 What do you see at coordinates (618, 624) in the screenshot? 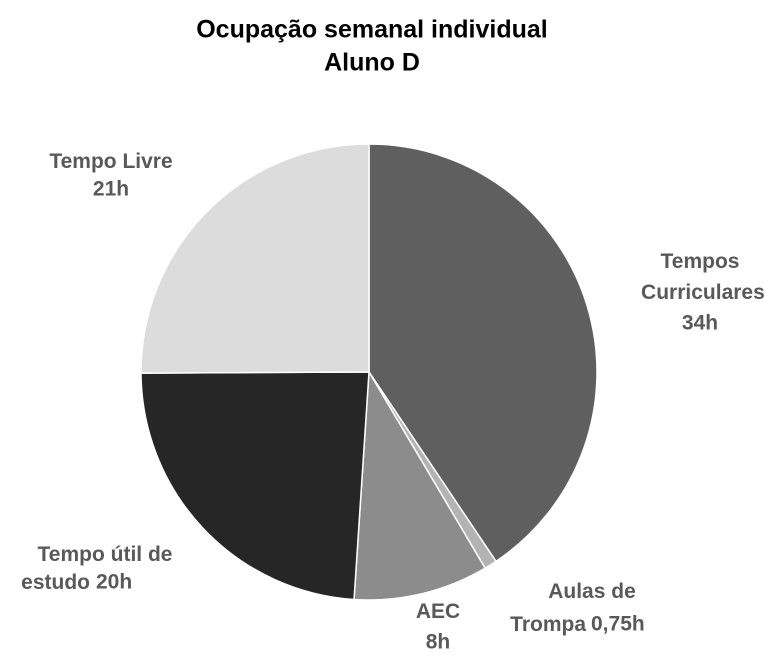
I see `slice-value-label: 0,75h` at bounding box center [618, 624].